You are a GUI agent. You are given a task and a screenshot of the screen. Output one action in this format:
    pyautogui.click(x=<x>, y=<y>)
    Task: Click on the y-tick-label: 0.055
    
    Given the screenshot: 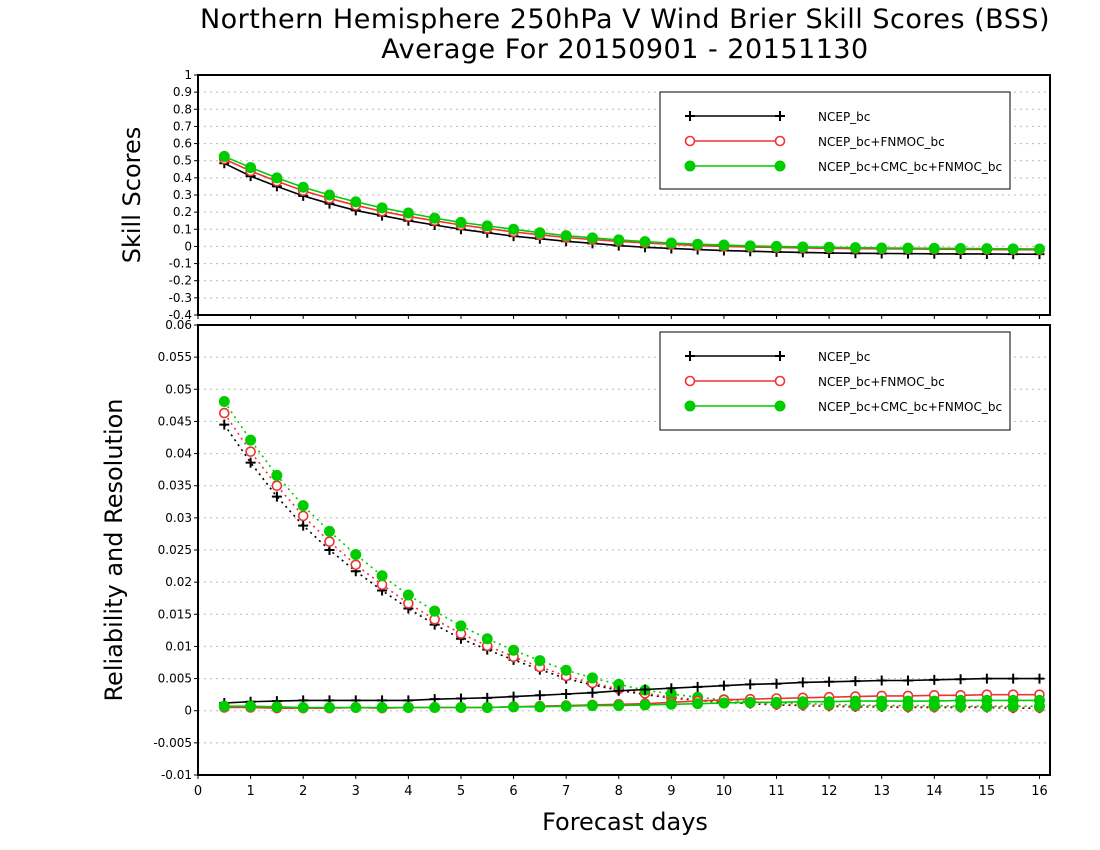 What is the action you would take?
    pyautogui.click(x=175, y=357)
    